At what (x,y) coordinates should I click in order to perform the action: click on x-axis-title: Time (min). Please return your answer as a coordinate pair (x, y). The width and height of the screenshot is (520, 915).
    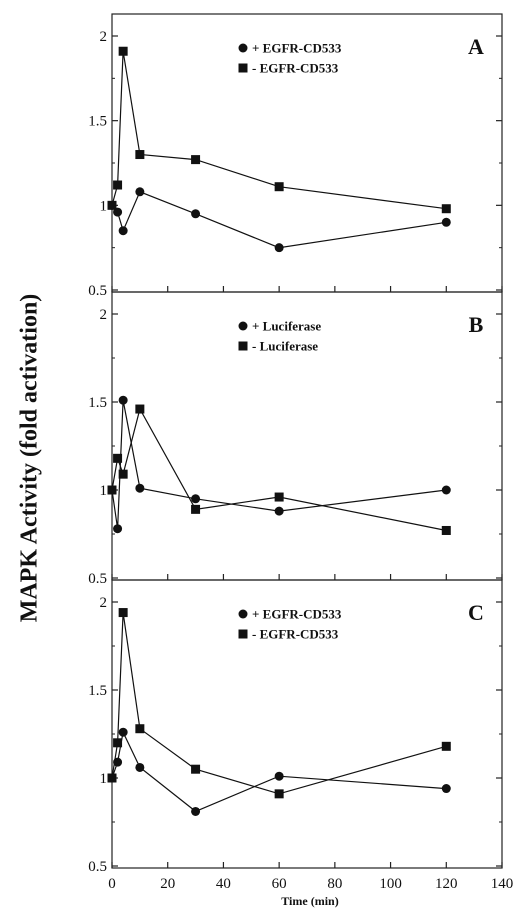
    Looking at the image, I should click on (309, 901).